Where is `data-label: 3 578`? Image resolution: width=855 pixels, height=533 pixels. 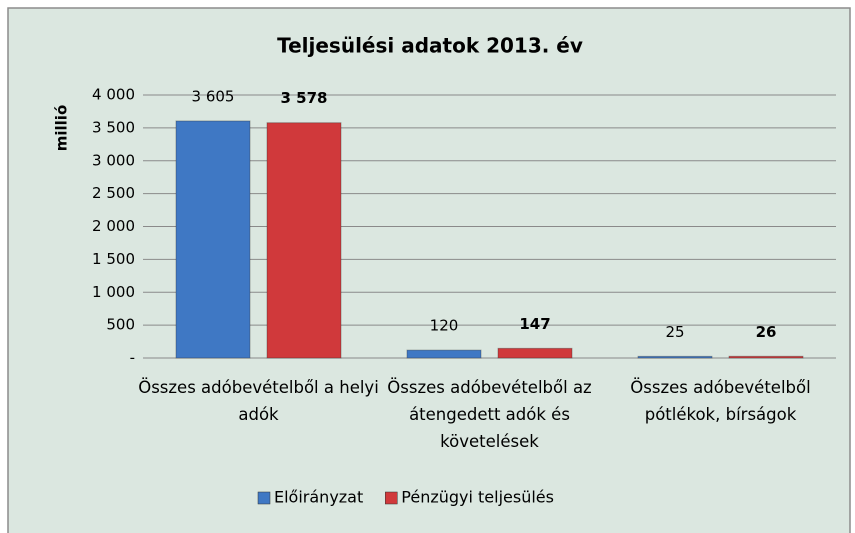 data-label: 3 578 is located at coordinates (304, 98).